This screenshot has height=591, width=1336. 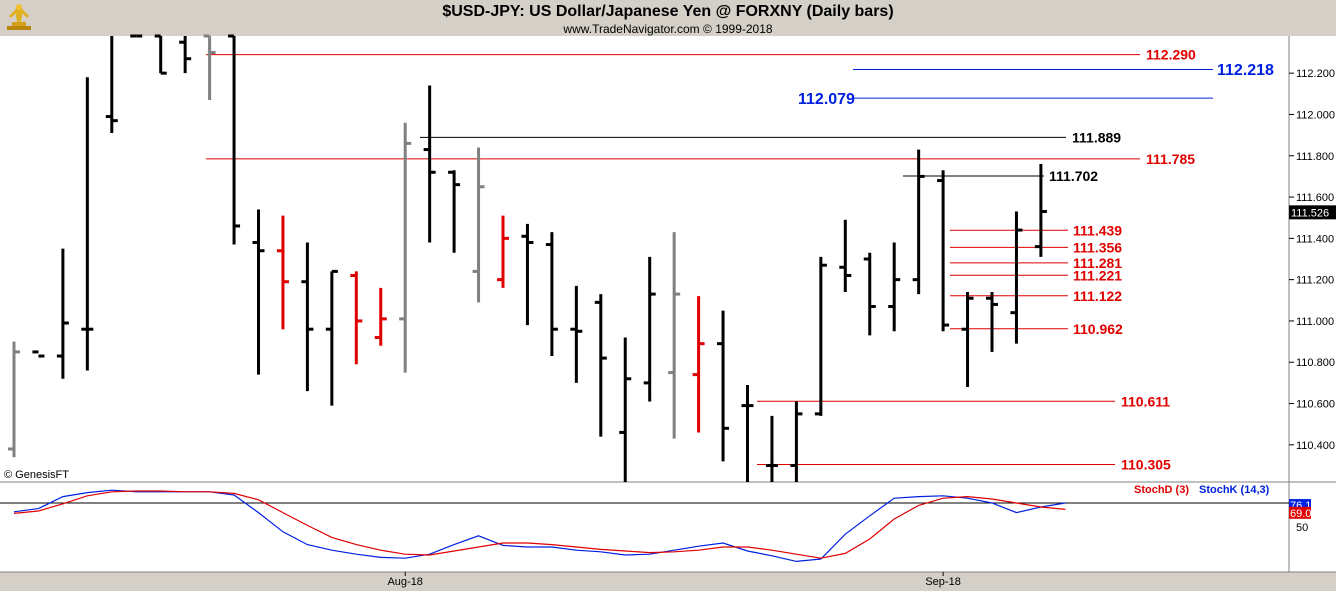 I want to click on price-tick-label: 110.400, so click(x=1315, y=446).